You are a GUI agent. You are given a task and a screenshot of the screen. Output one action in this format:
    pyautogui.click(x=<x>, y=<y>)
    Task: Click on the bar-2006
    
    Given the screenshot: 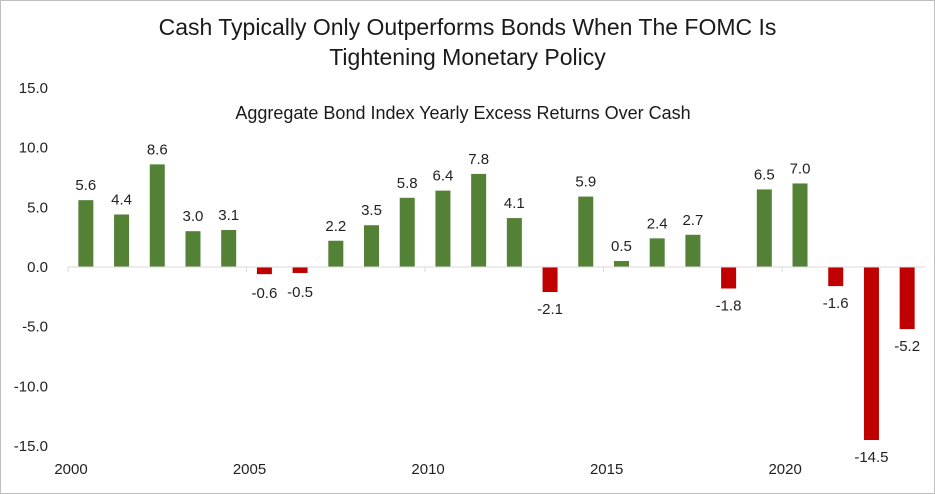 What is the action you would take?
    pyautogui.click(x=300, y=270)
    